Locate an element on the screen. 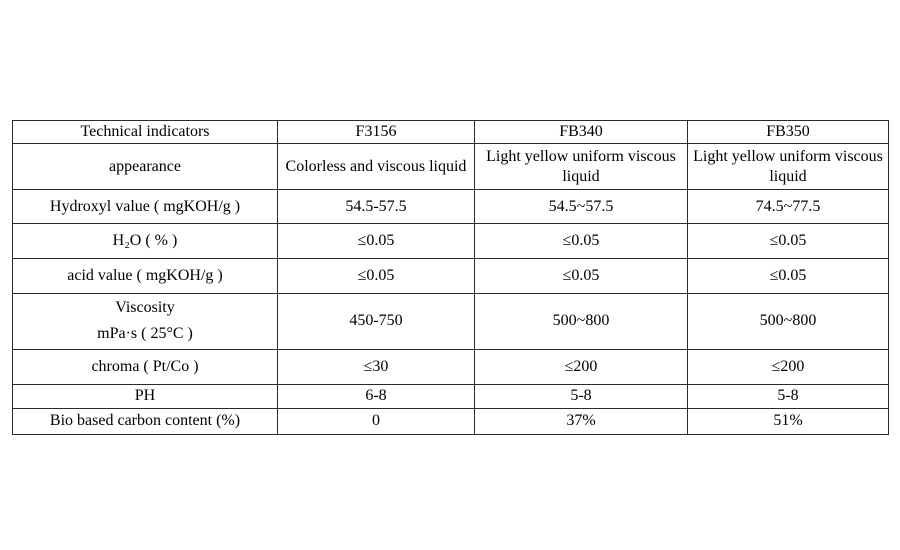 This screenshot has height=550, width=900. value-cell: 37% is located at coordinates (581, 421).